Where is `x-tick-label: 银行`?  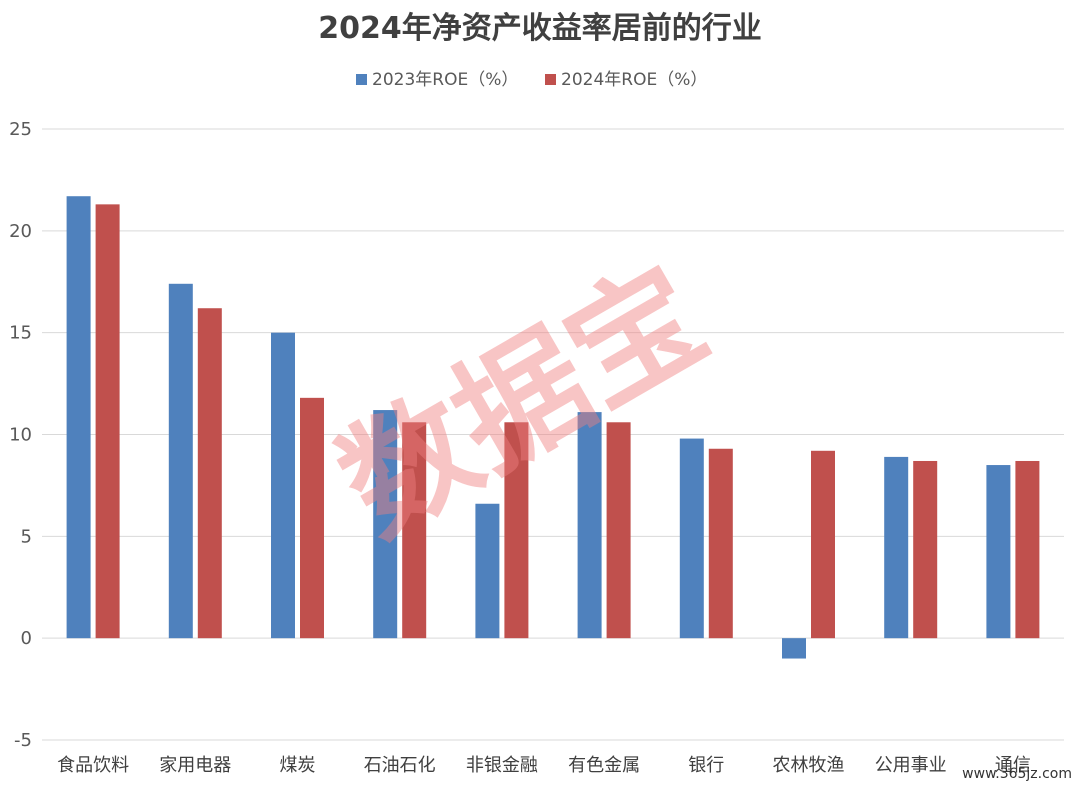 x-tick-label: 银行 is located at coordinates (706, 765).